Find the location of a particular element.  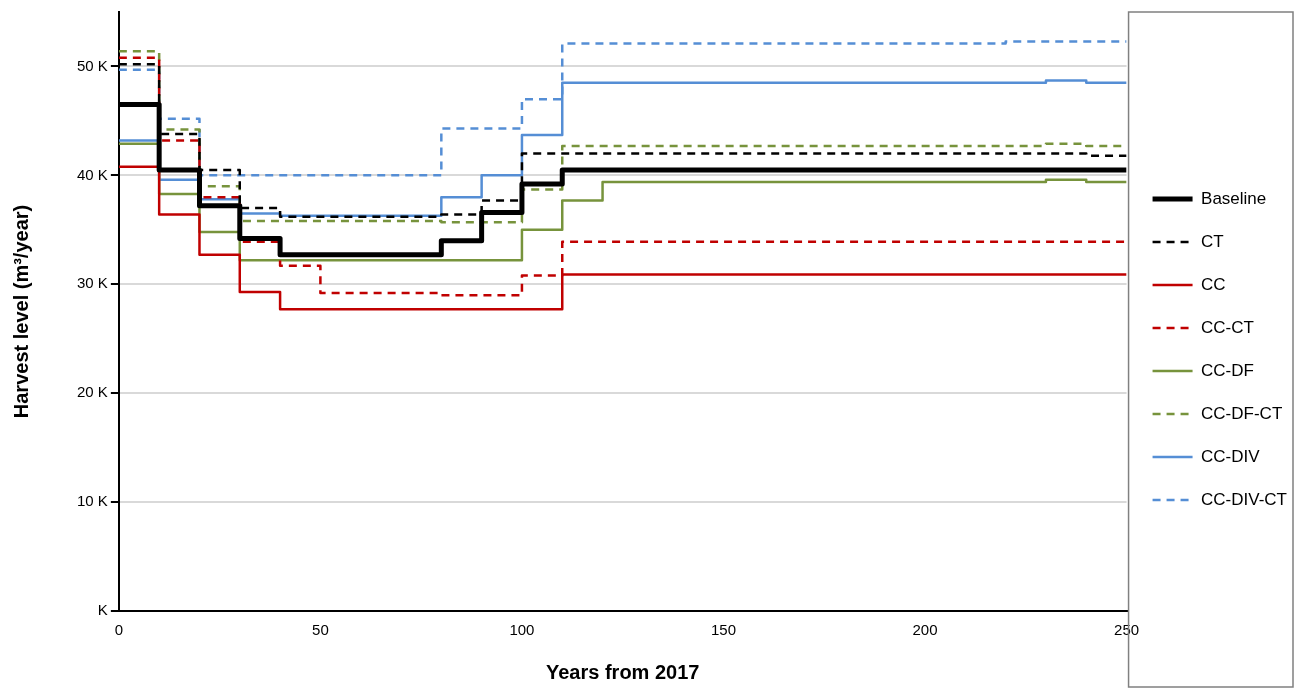

x-tick-label: 100 is located at coordinates (522, 630).